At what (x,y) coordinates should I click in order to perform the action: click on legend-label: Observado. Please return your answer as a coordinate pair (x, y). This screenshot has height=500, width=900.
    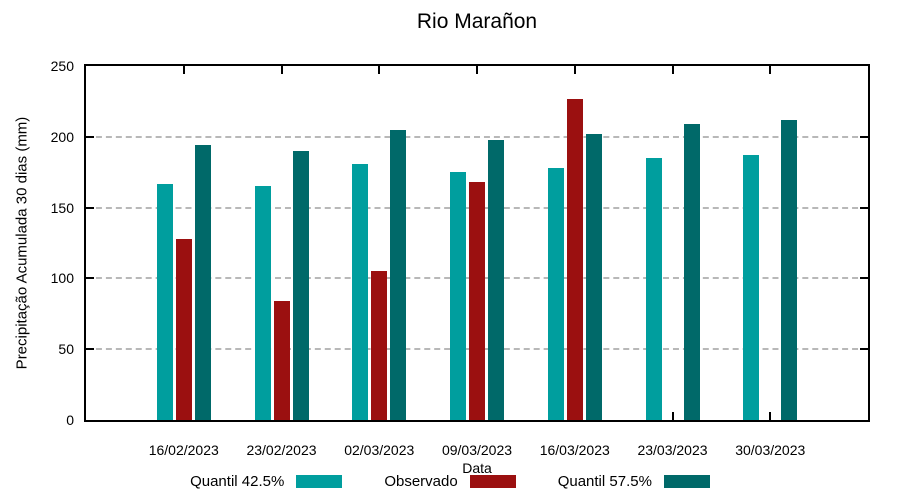
    Looking at the image, I should click on (421, 481).